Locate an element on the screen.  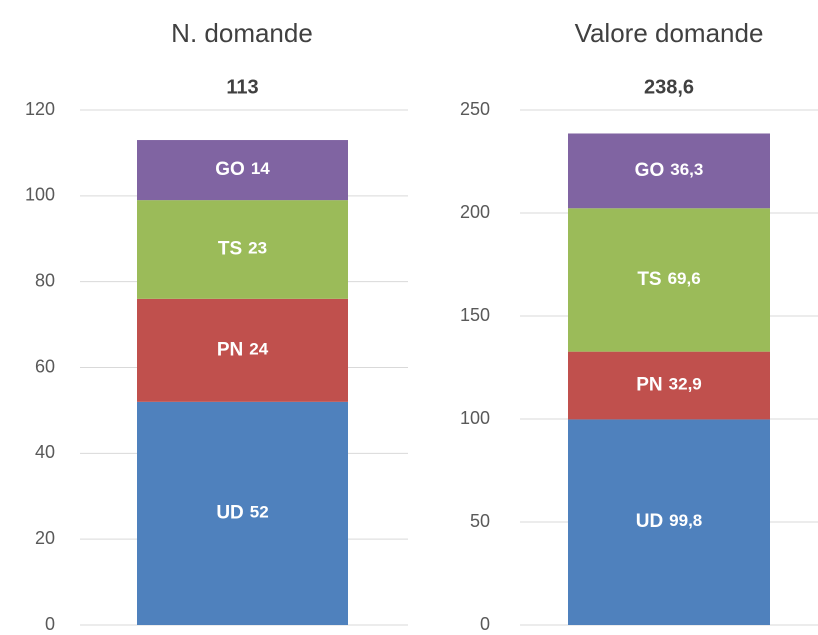
y-tick-label: 250 is located at coordinates (475, 109).